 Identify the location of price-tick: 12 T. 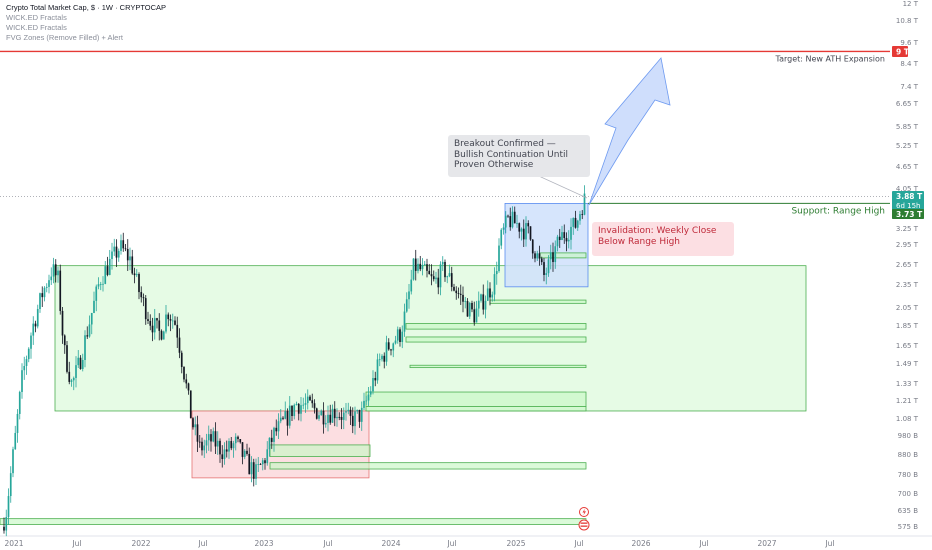
(911, 4).